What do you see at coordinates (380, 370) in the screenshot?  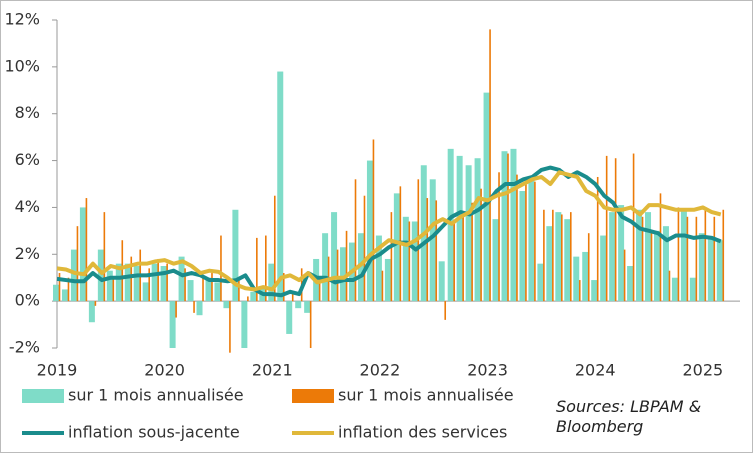 I see `x-tick-label: 2022` at bounding box center [380, 370].